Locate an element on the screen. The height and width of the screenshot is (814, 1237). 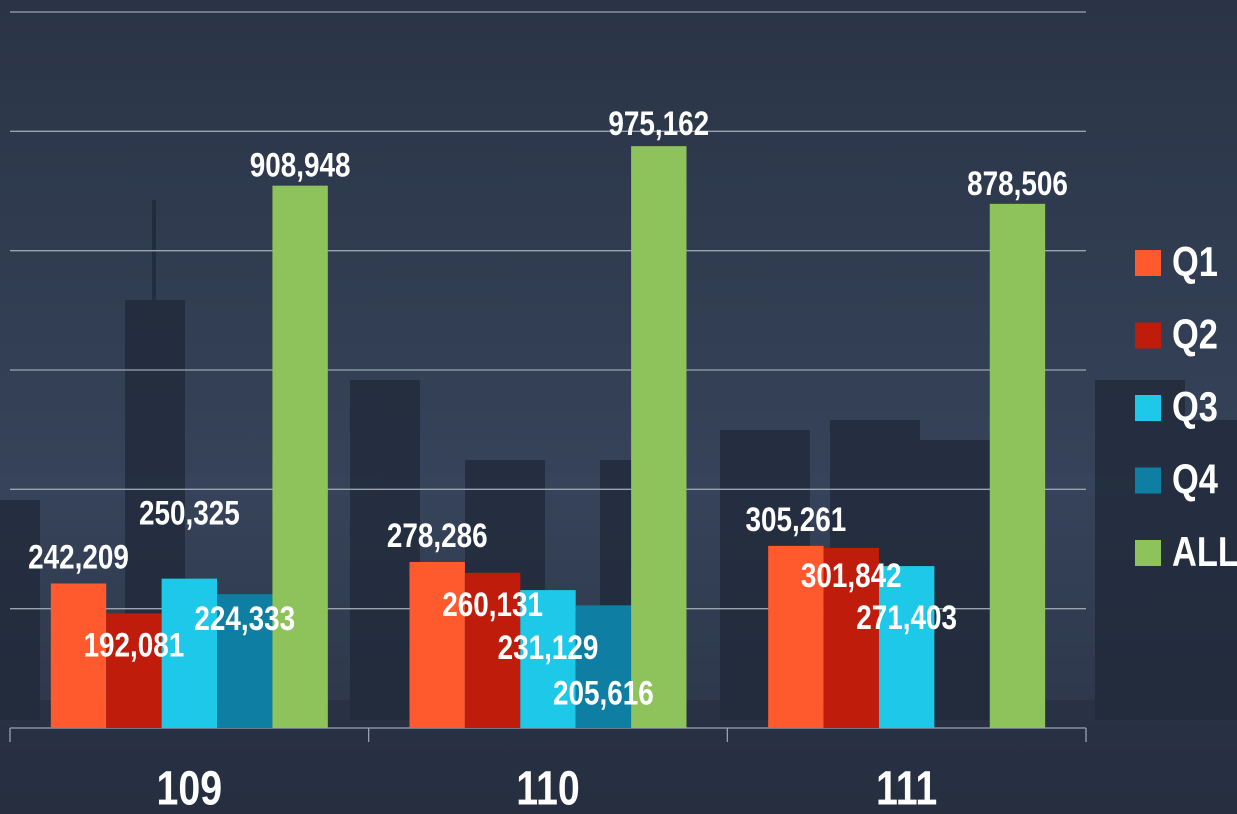
data-label: 242,209 is located at coordinates (78, 557).